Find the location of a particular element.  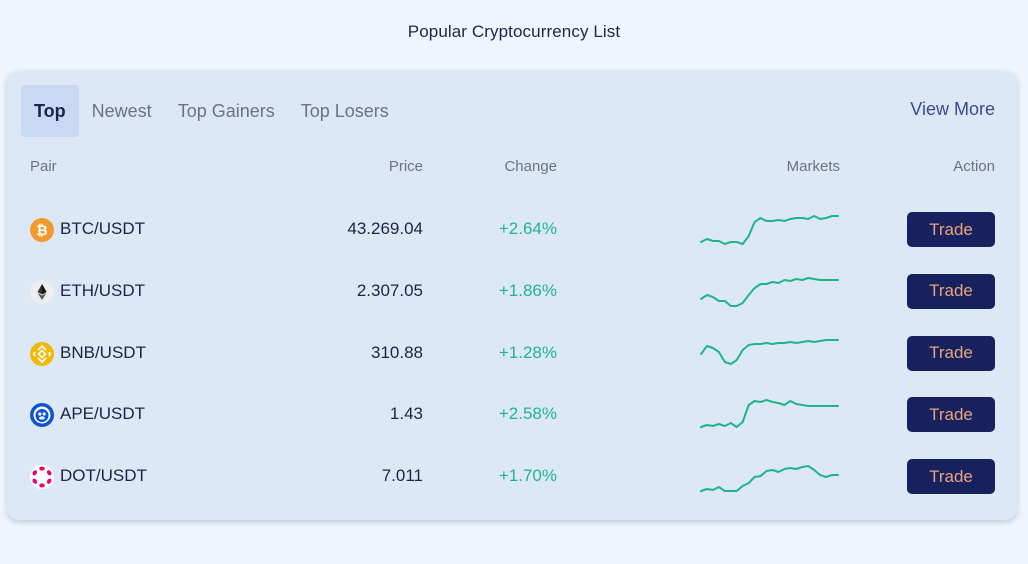

tab-top-losers: Top Losers is located at coordinates (344, 110).